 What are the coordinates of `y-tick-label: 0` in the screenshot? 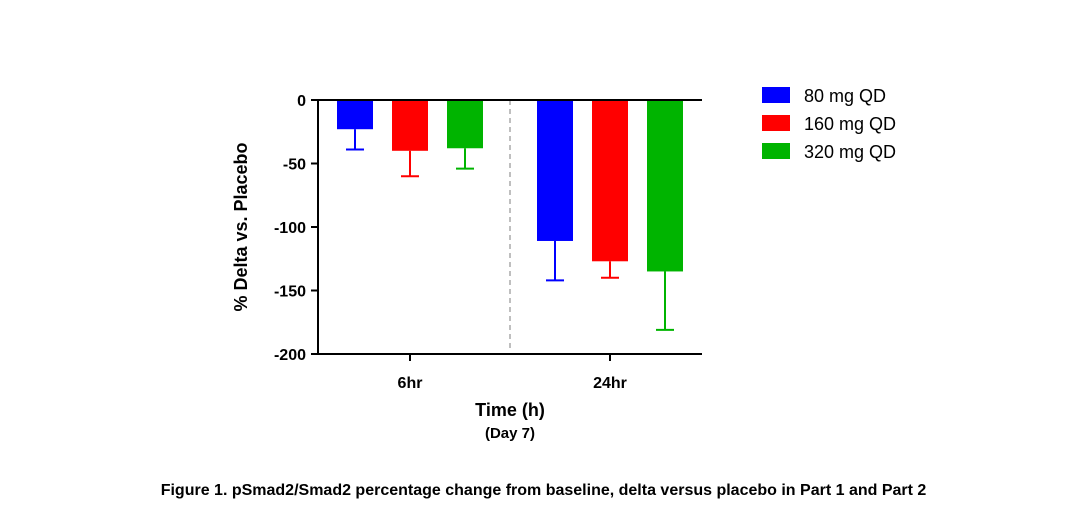 It's located at (301, 101).